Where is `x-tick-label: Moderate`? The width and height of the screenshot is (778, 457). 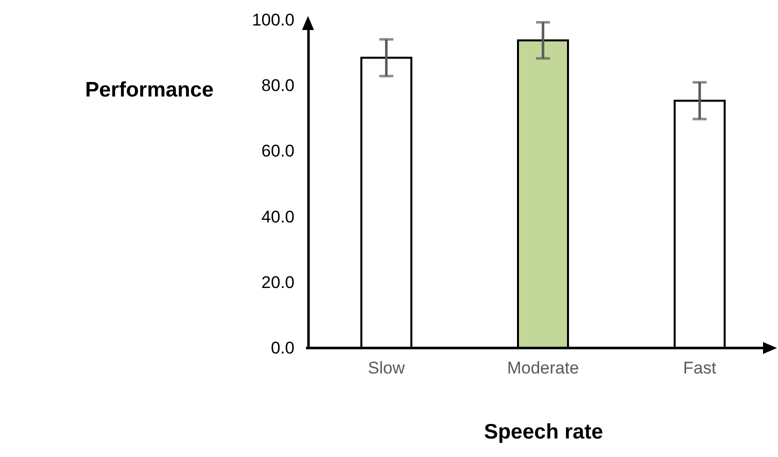 x-tick-label: Moderate is located at coordinates (543, 368).